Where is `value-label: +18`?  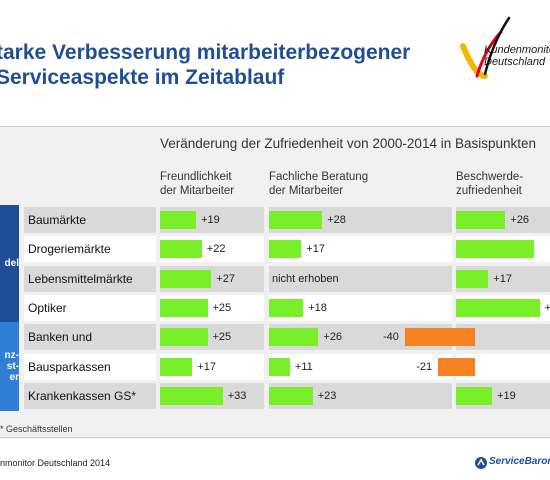 value-label: +18 is located at coordinates (317, 307).